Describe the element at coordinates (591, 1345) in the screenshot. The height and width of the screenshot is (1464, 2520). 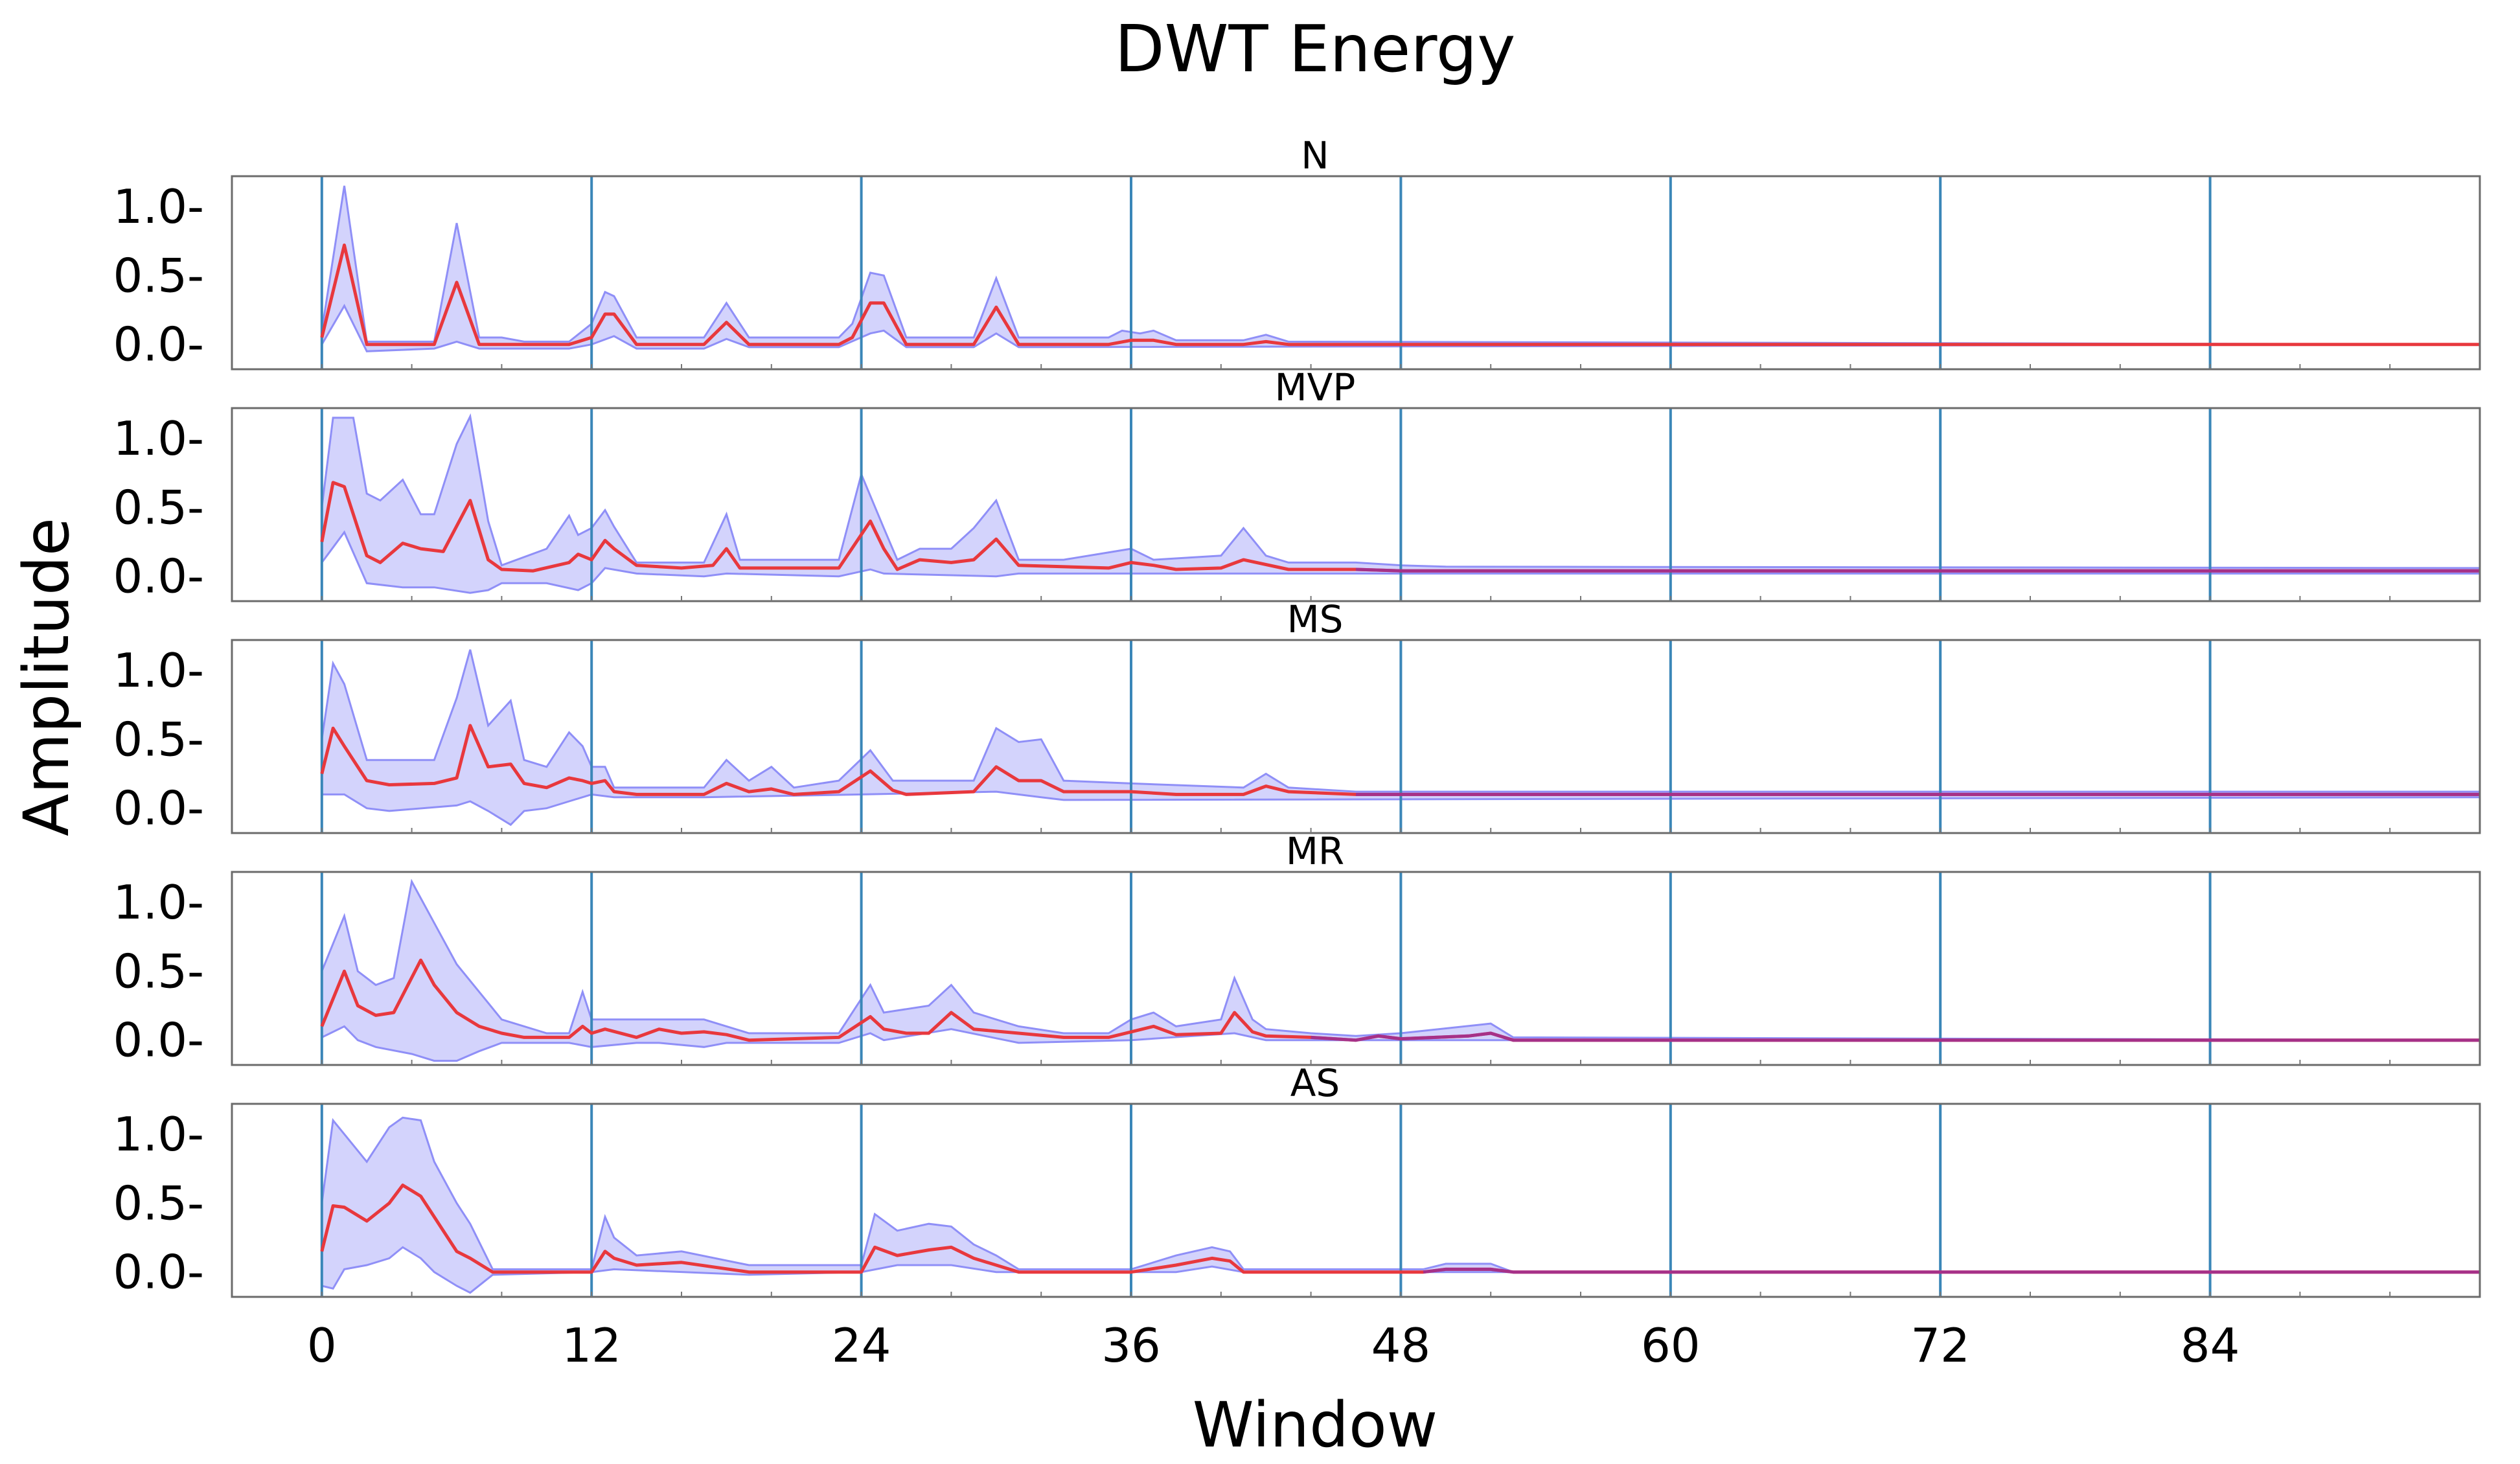
I see `x-tick-label: 12` at that location.